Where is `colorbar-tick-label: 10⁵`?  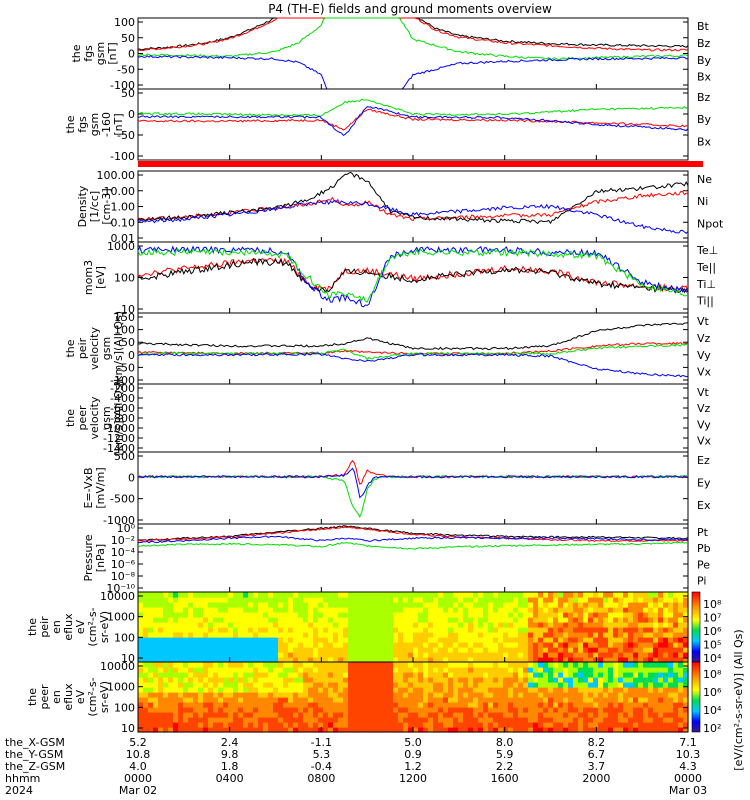
colorbar-tick-label: 10⁵ is located at coordinates (712, 645).